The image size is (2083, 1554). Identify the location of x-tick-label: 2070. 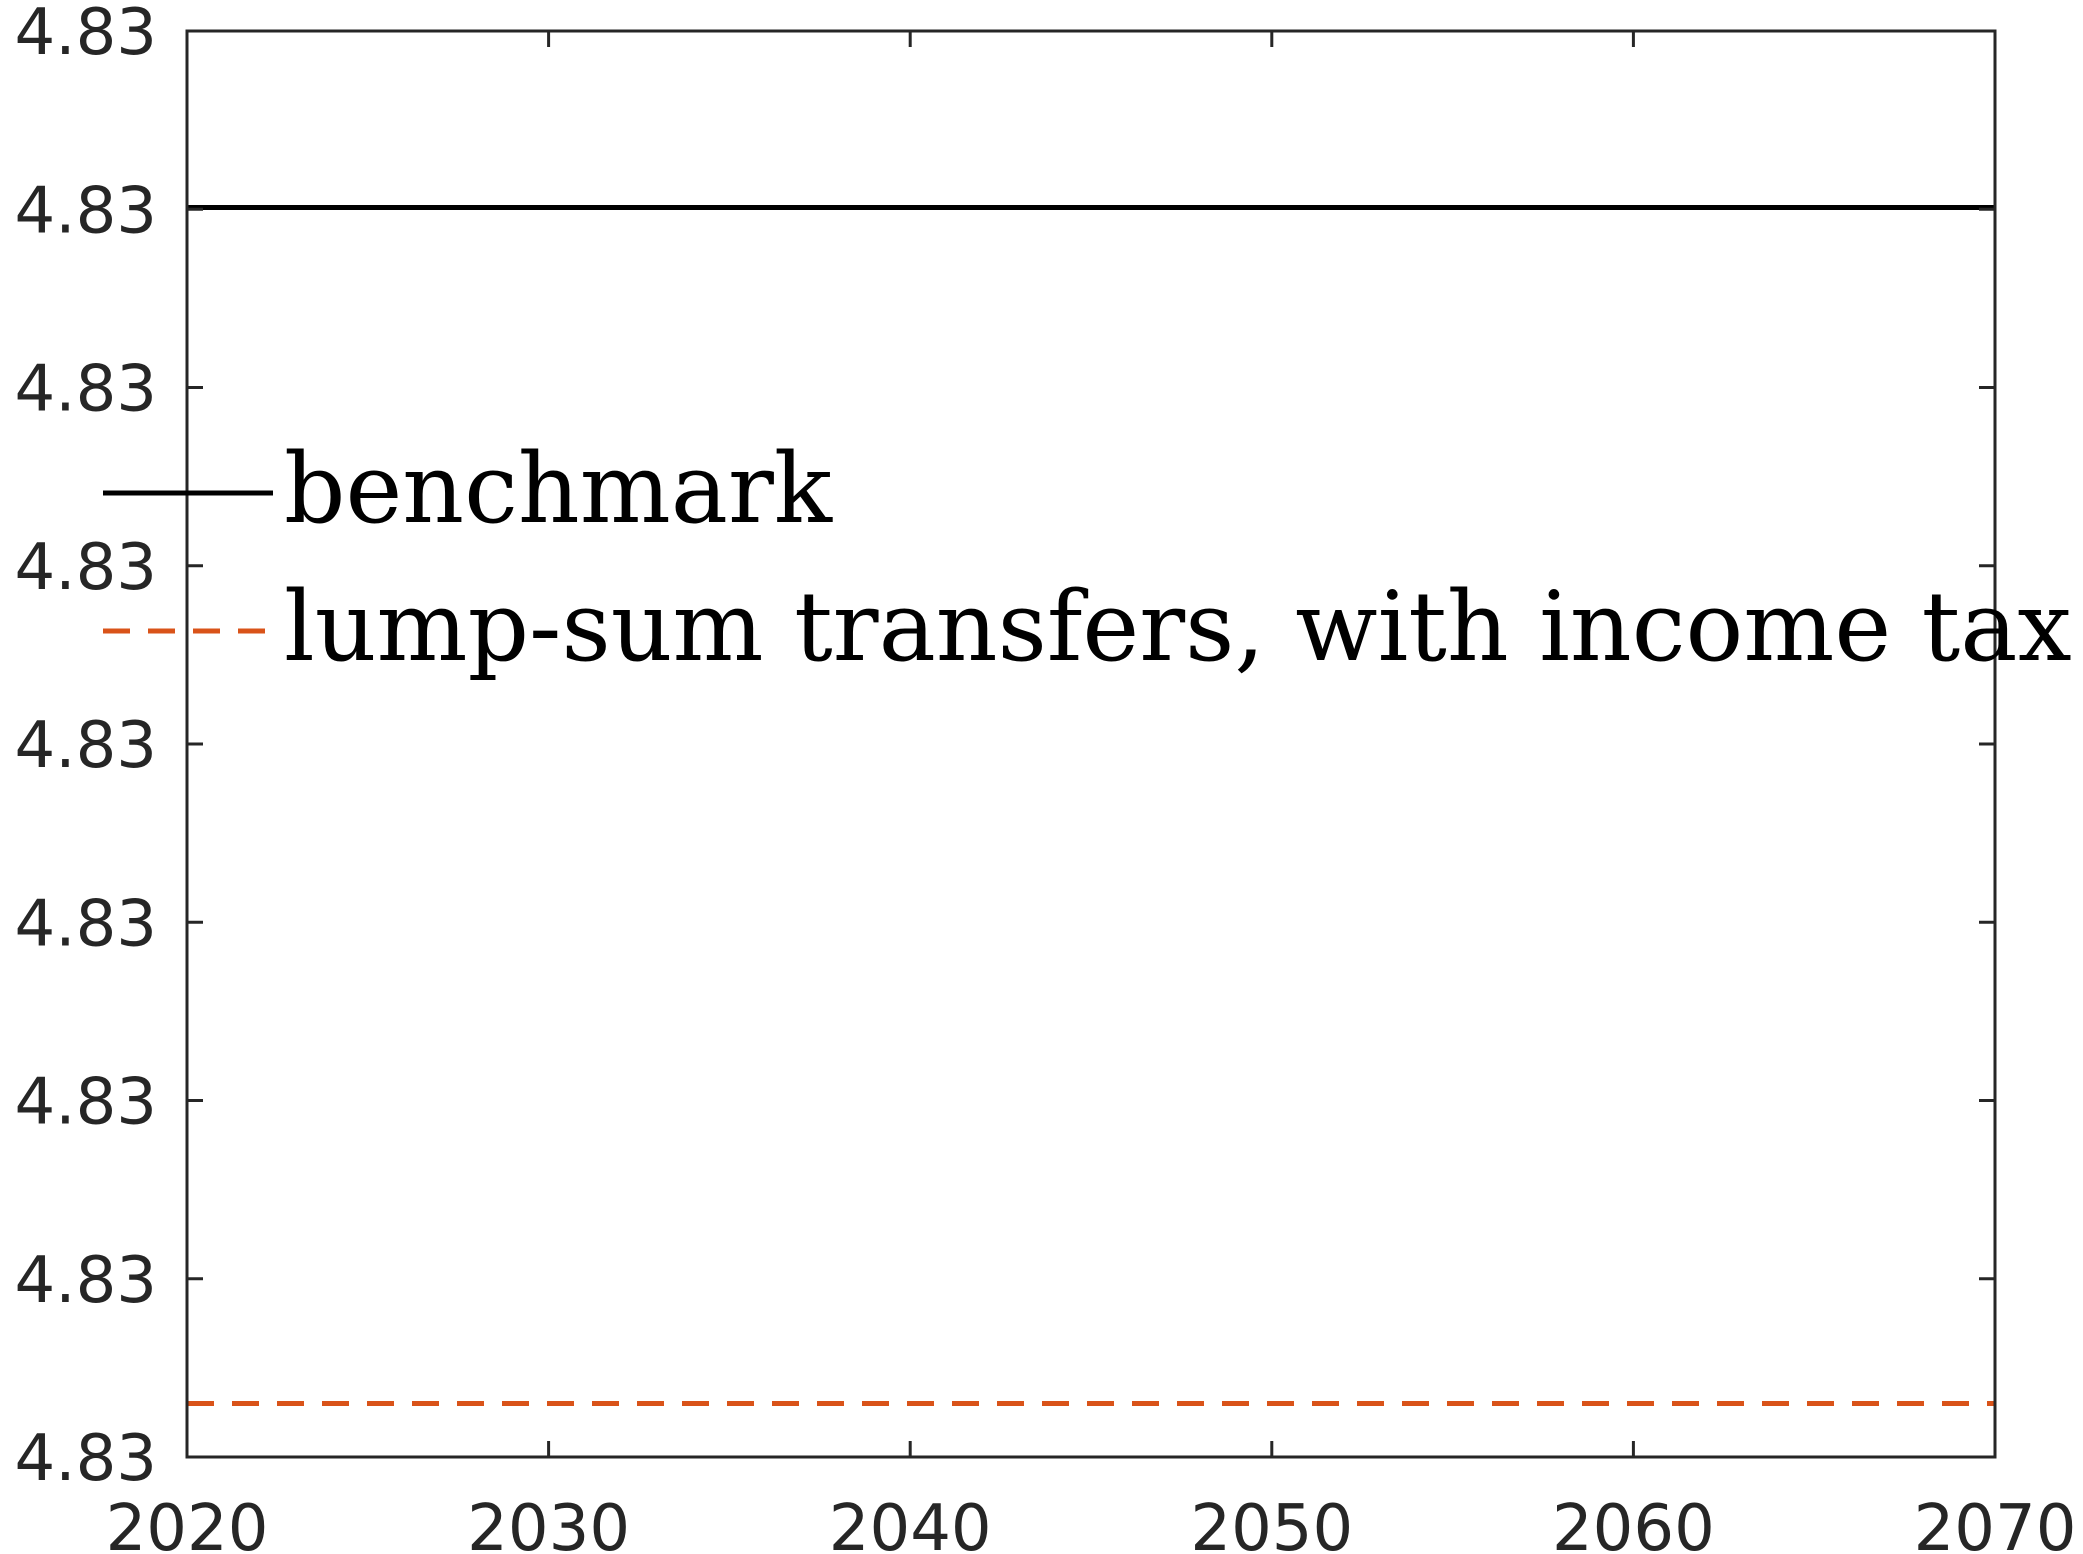
(1995, 1523).